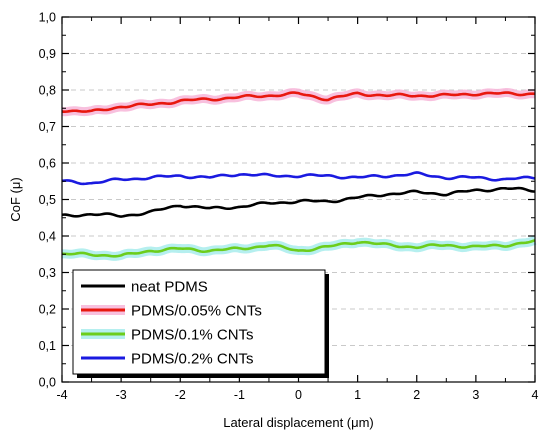  What do you see at coordinates (47, 127) in the screenshot?
I see `y-tick-label: 0,7` at bounding box center [47, 127].